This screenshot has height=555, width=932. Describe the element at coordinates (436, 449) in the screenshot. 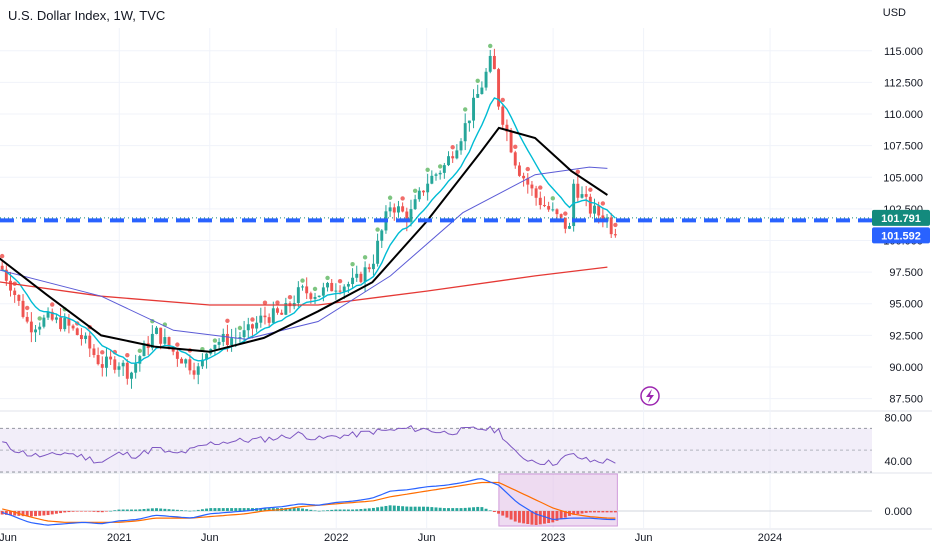

I see `rsi-pane` at that location.